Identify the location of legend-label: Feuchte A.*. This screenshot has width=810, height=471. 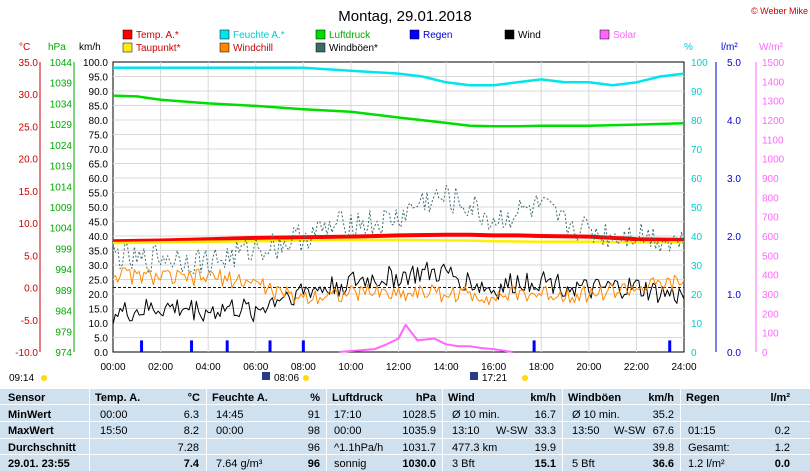
(259, 35).